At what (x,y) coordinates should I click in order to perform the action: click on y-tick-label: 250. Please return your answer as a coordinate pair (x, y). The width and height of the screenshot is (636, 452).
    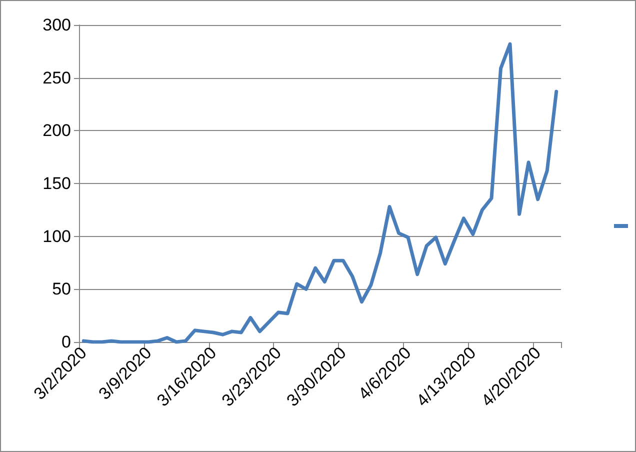
    Looking at the image, I should click on (56, 78).